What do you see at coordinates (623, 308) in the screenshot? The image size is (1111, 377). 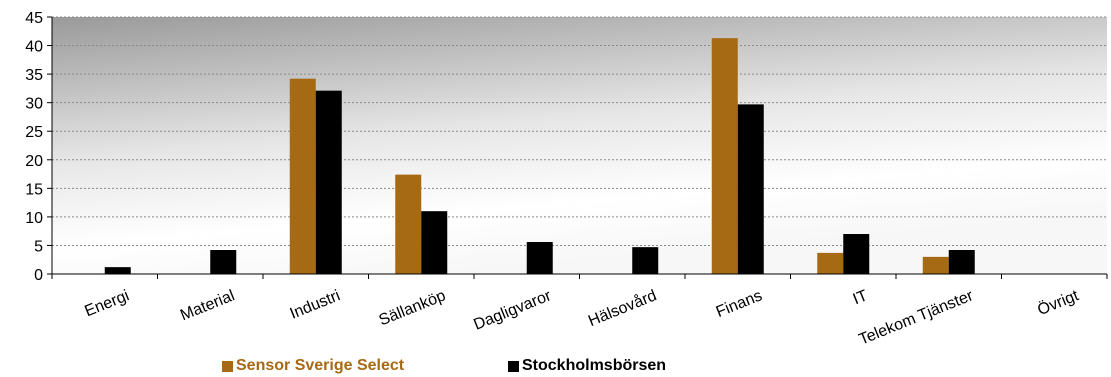 I see `x-category-label: Hälsovård` at bounding box center [623, 308].